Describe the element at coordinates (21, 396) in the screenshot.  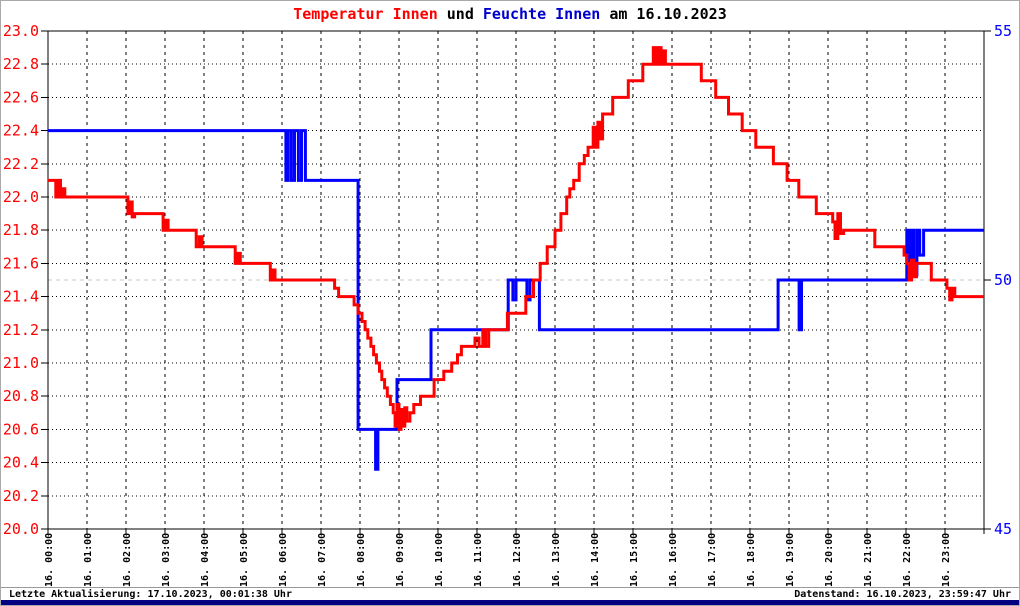
I see `left-axis-tick-label: 20.8` at that location.